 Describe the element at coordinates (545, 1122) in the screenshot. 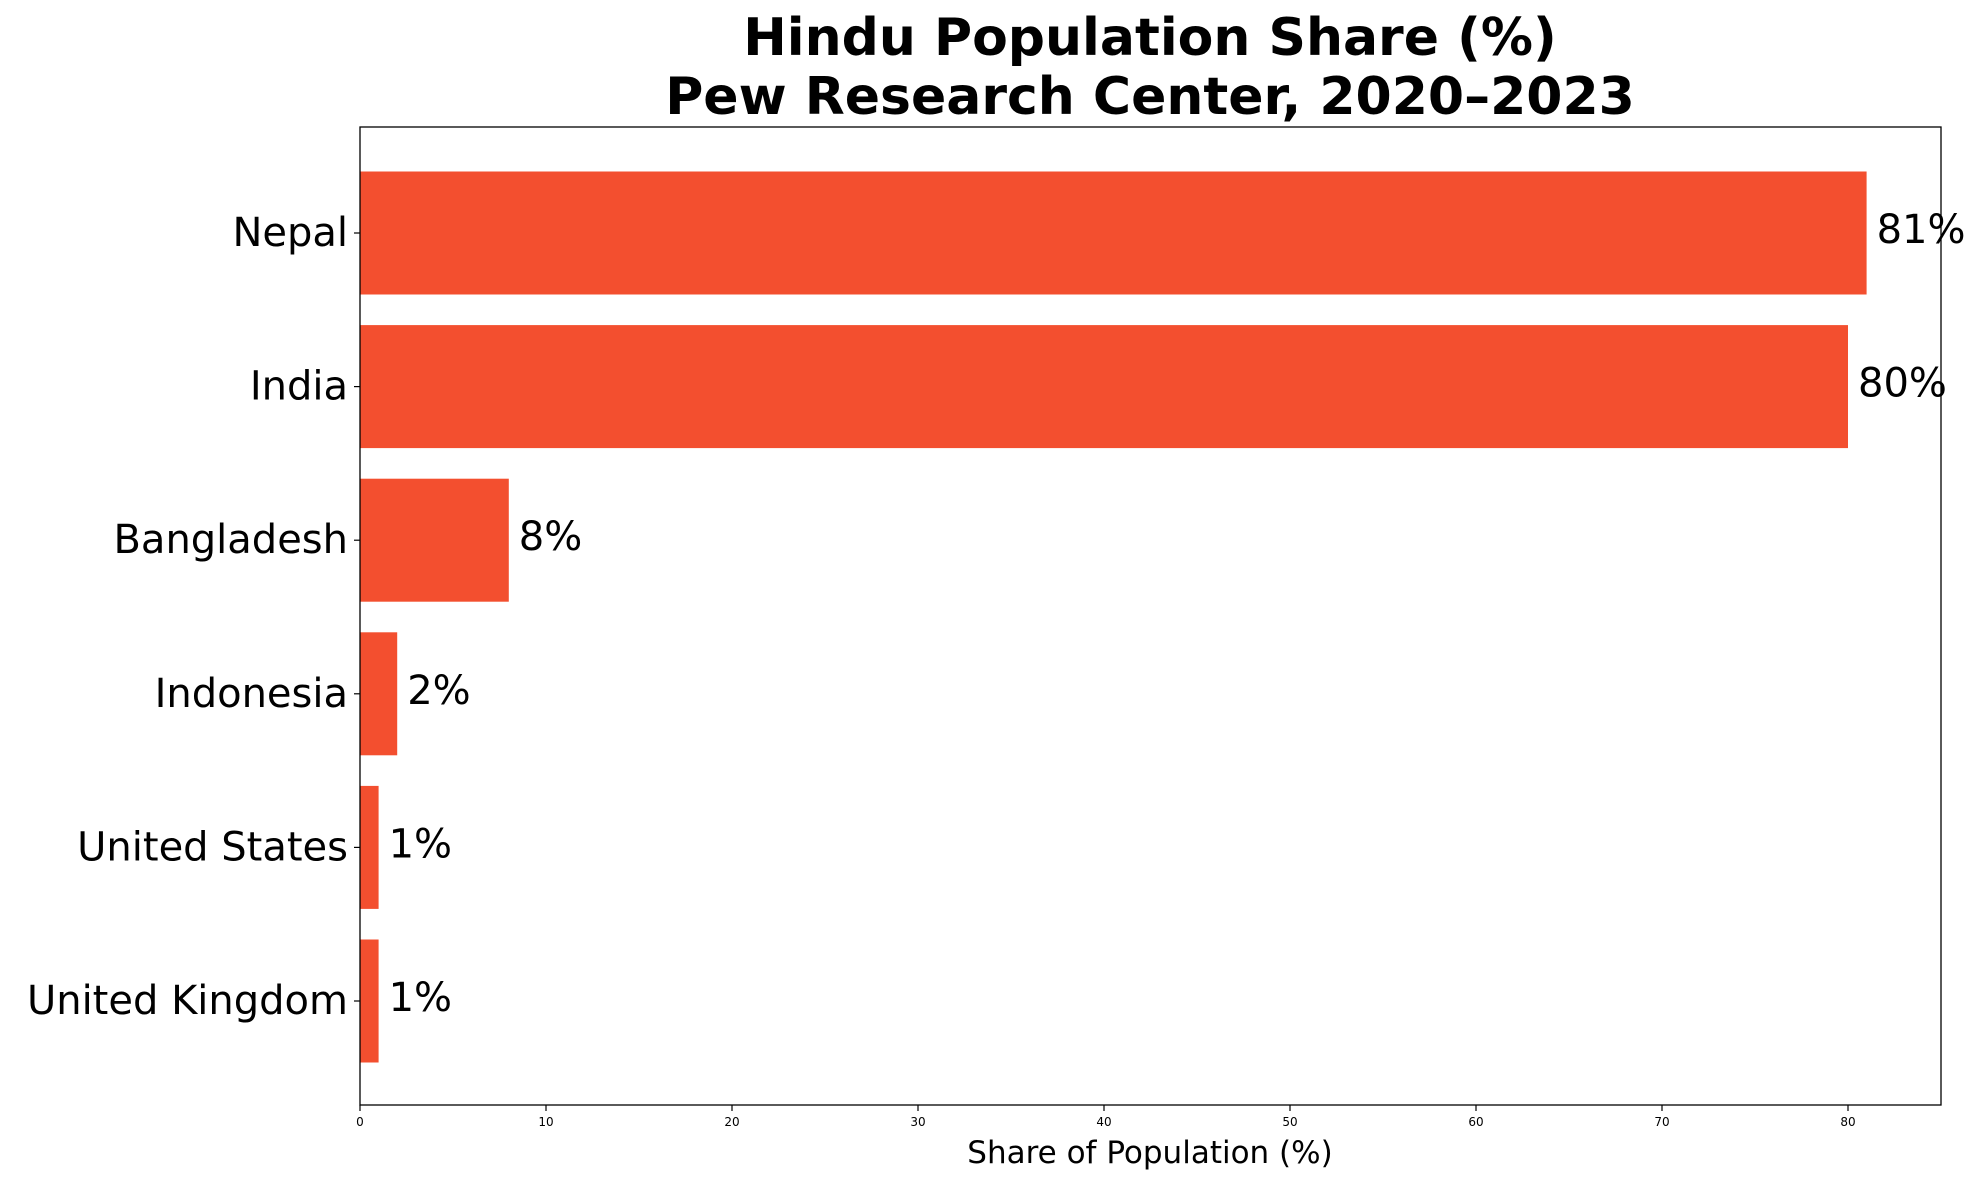

I see `x-tick-label-10: 10` at that location.